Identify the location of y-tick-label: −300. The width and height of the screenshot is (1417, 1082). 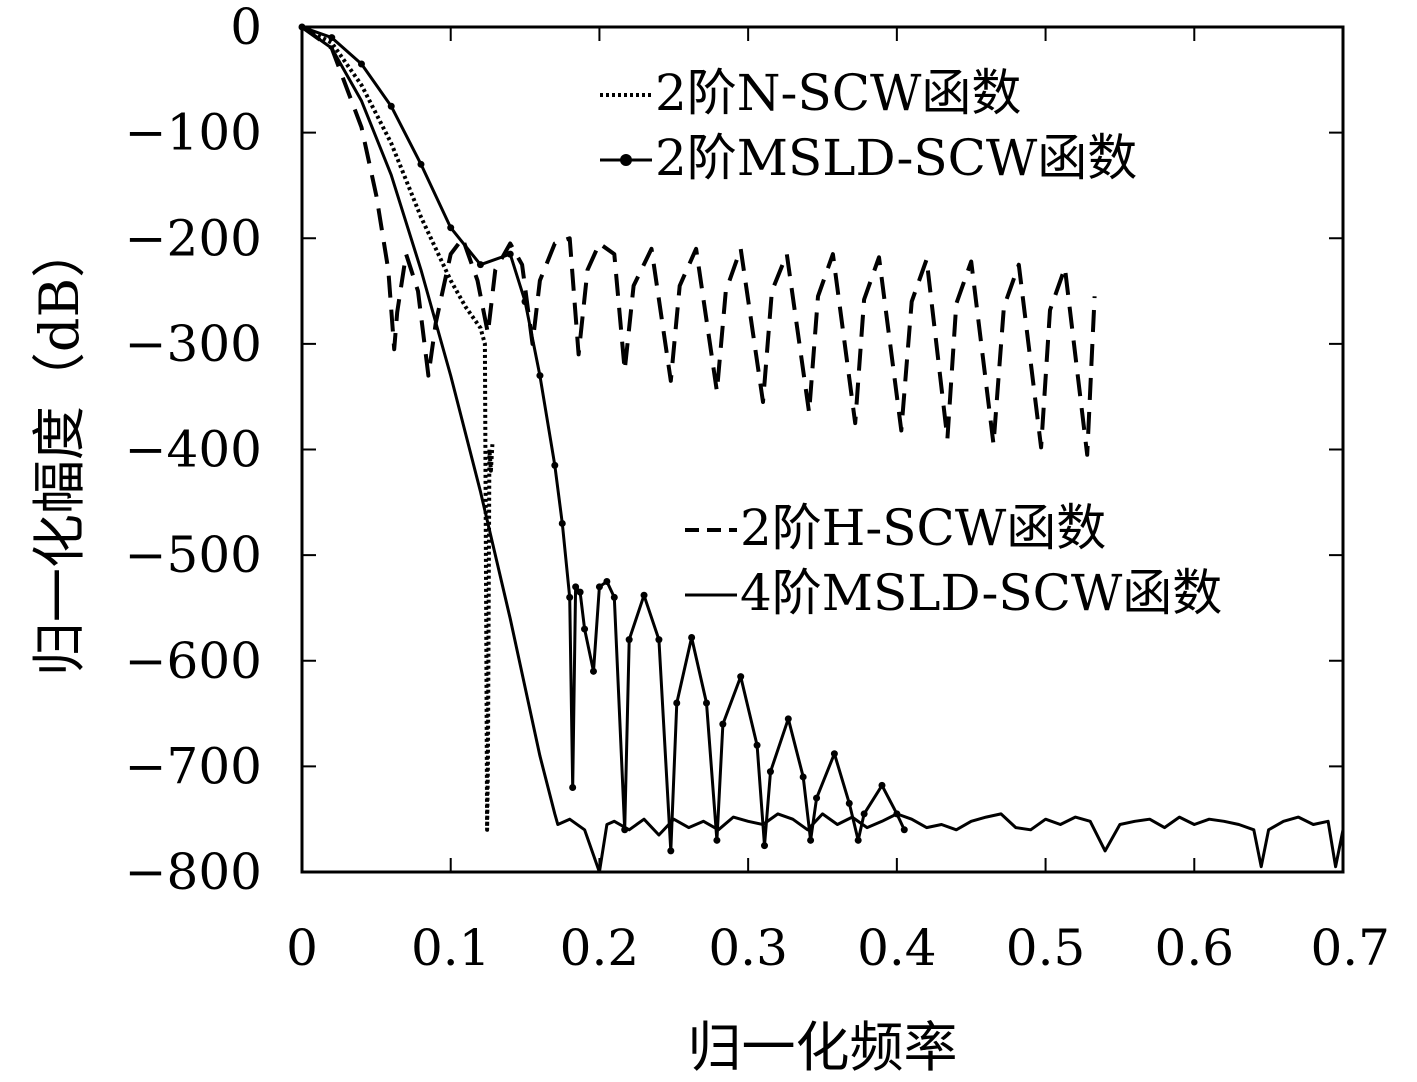
(193, 344).